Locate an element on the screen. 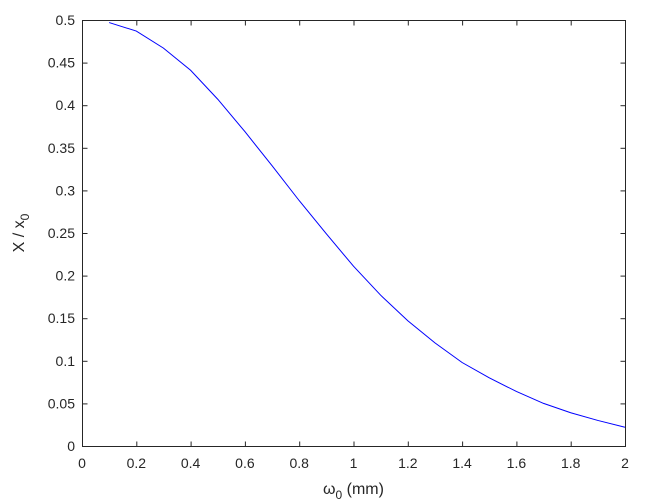 This screenshot has height=504, width=648. x-tick-label: 2 is located at coordinates (625, 463).